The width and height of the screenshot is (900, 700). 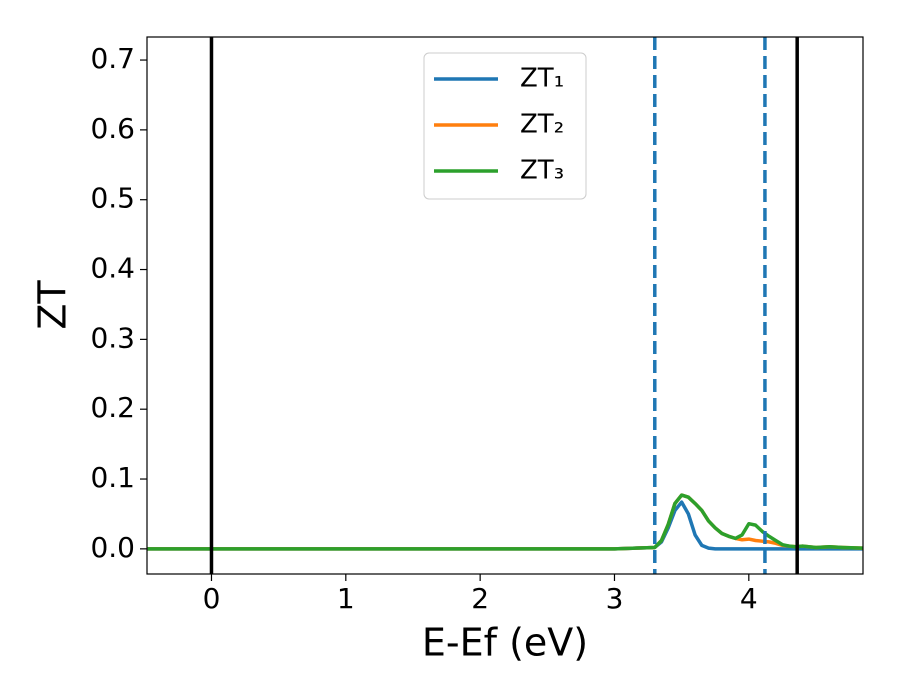 What do you see at coordinates (112, 198) in the screenshot?
I see `y-tick-label: 0.5` at bounding box center [112, 198].